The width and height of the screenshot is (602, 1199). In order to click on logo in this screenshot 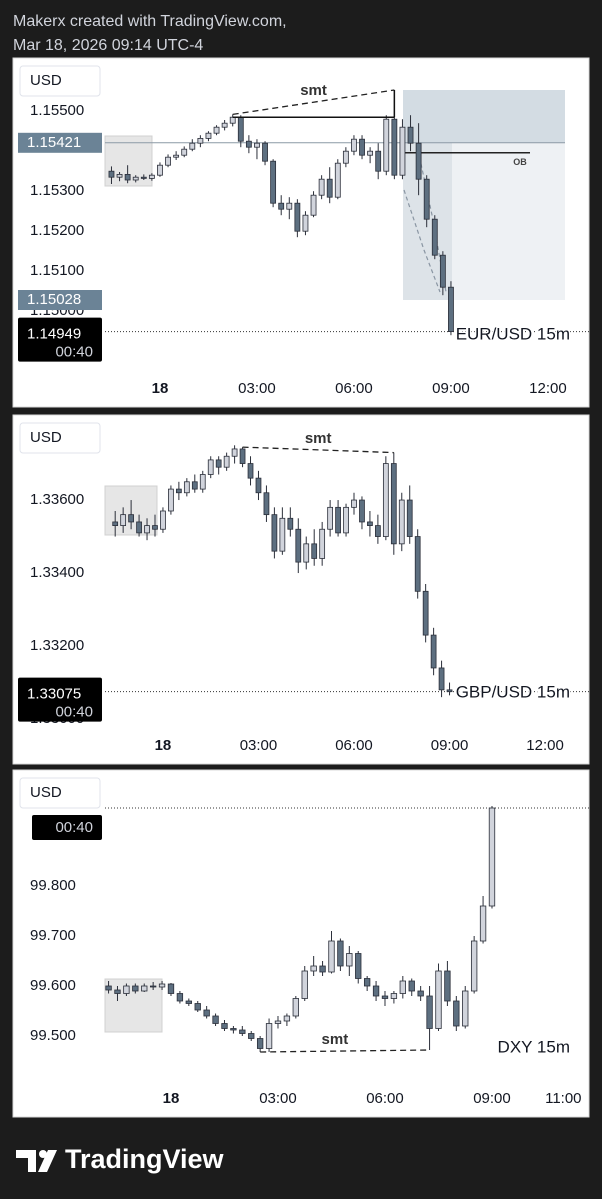, I will do `click(36, 1161)`.